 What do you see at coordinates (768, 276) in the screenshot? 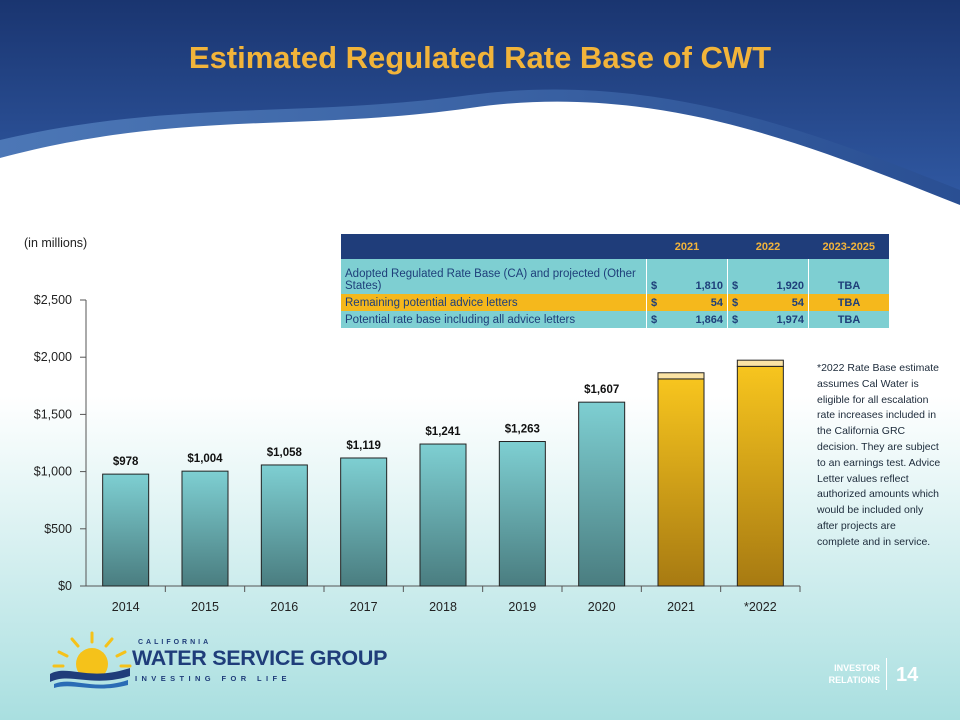
I see `table-cell: $1,920` at bounding box center [768, 276].